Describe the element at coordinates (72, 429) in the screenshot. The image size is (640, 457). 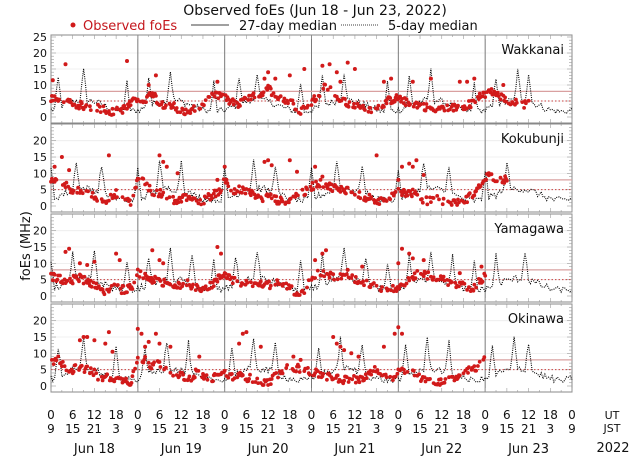
I see `x-tick-jst: 15` at that location.